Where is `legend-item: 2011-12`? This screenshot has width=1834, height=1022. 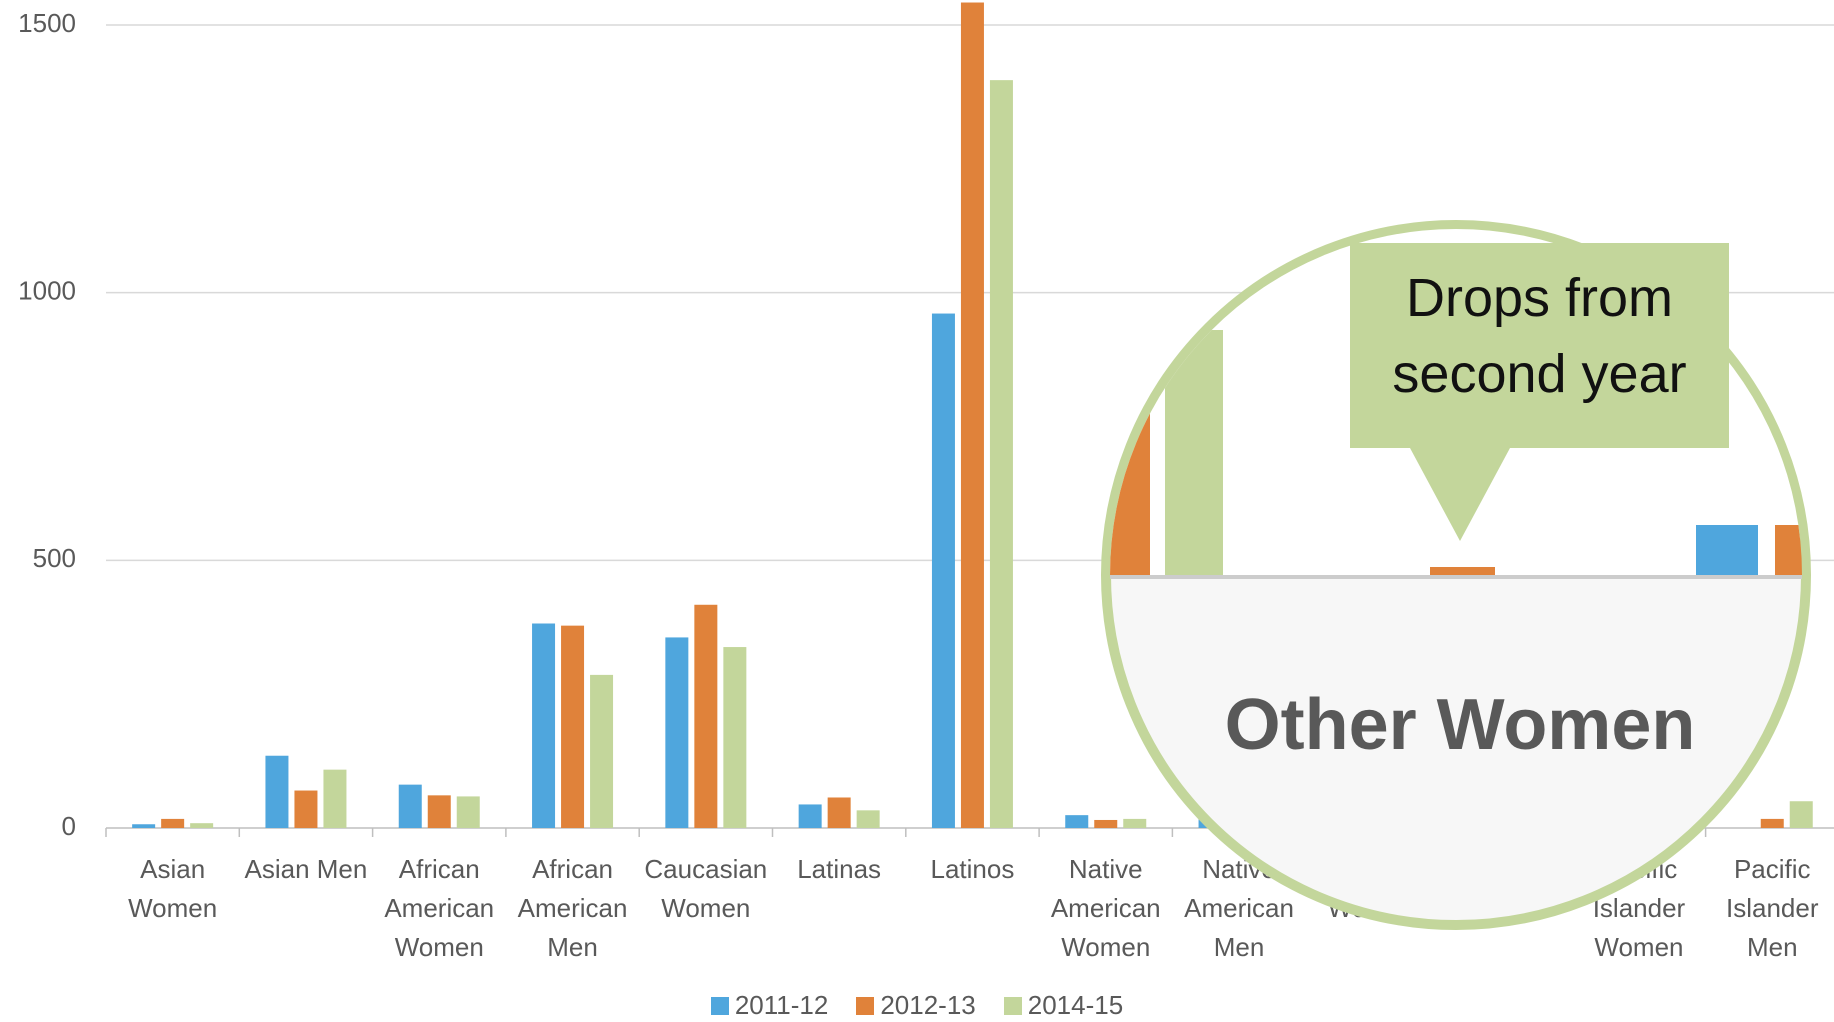
legend-item: 2011-12 is located at coordinates (769, 1005).